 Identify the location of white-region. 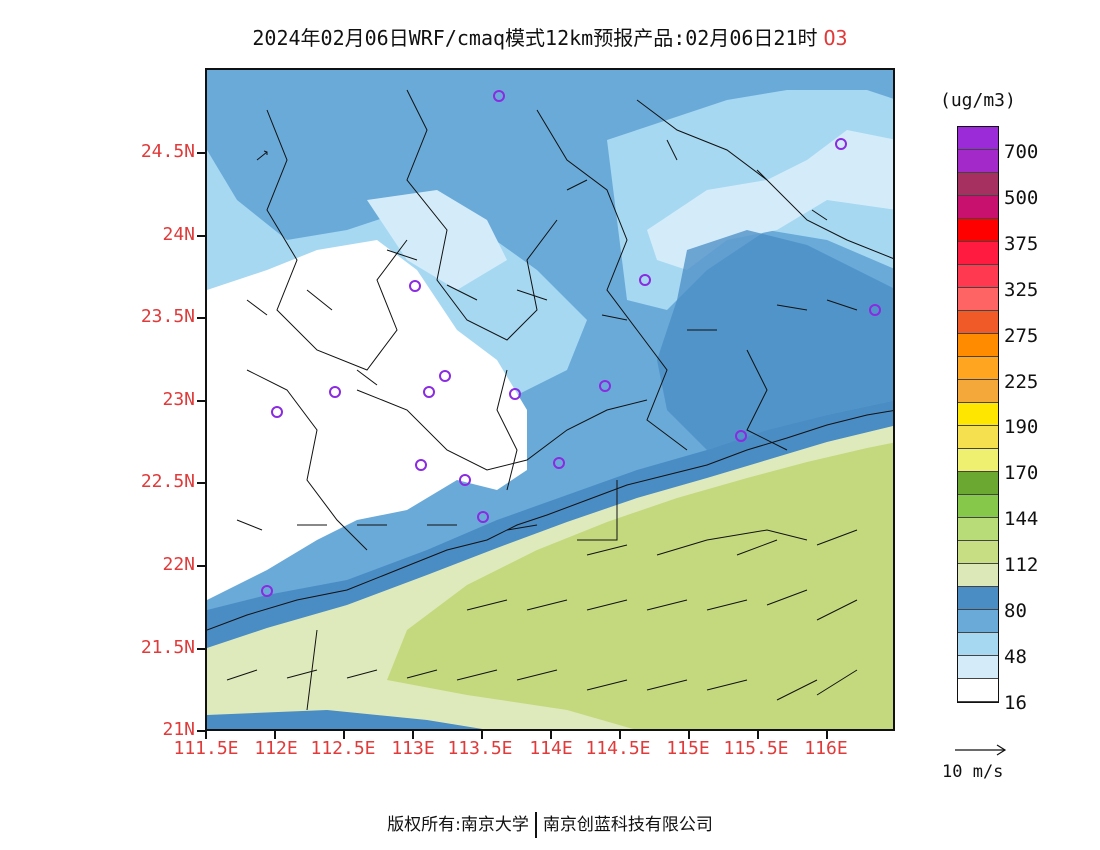
(367, 420).